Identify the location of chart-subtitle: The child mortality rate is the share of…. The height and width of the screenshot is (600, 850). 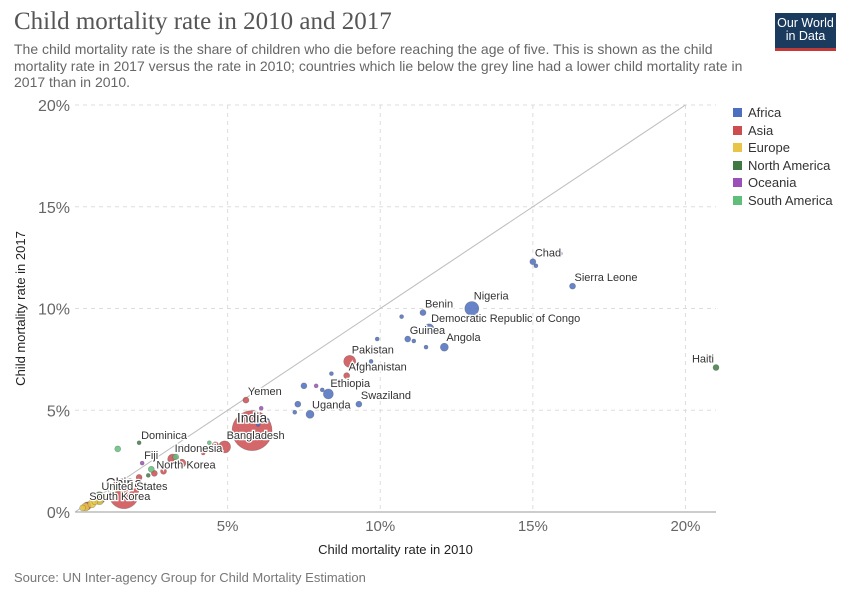
(378, 65).